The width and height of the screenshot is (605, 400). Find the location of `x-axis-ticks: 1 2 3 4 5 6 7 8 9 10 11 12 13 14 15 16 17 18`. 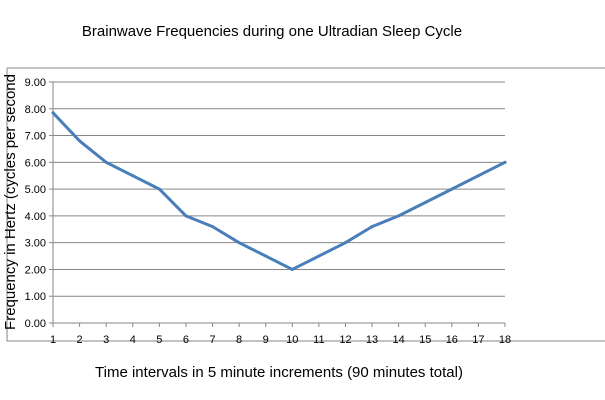

x-axis-ticks: 1 2 3 4 5 6 7 8 9 10 11 12 13 14 15 16 17 18 is located at coordinates (280, 334).